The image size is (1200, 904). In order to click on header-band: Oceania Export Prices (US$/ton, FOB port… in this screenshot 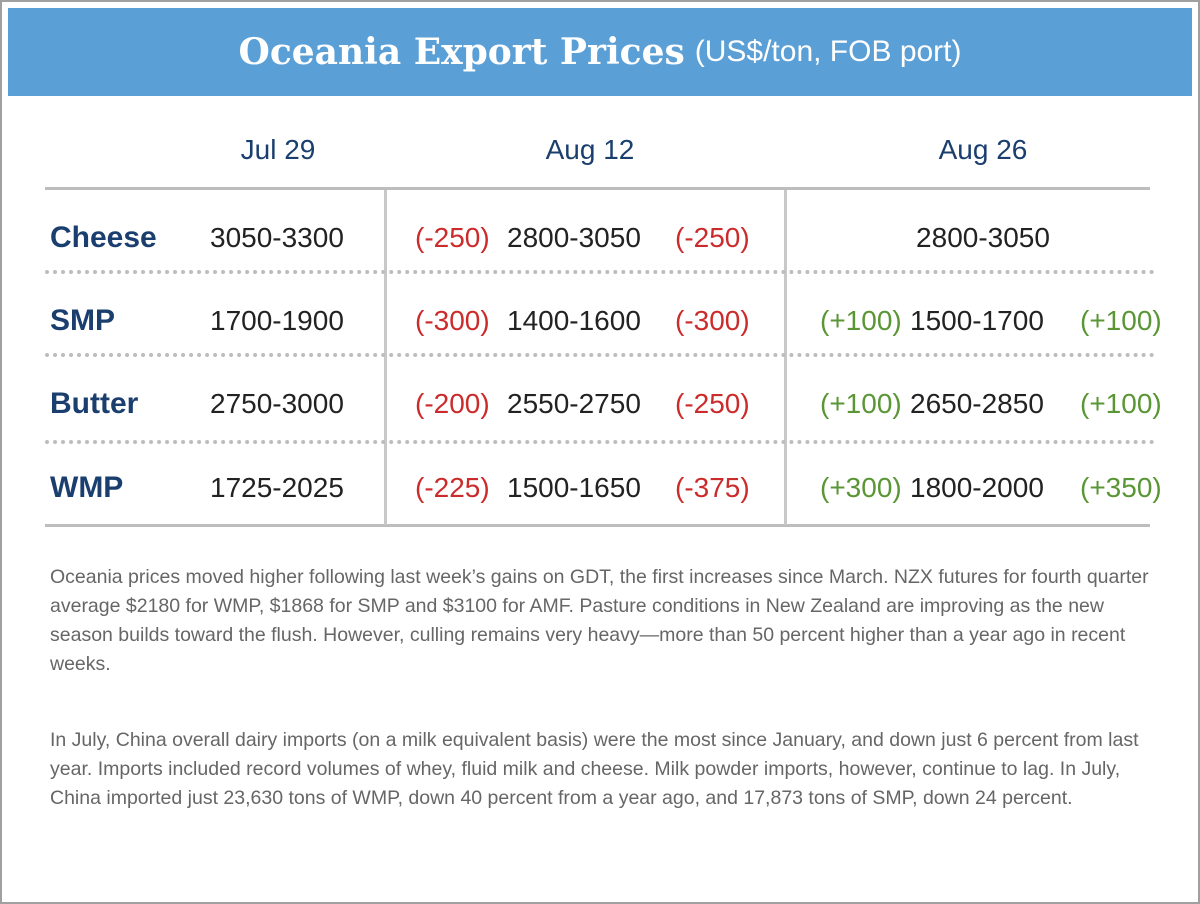, I will do `click(600, 52)`.